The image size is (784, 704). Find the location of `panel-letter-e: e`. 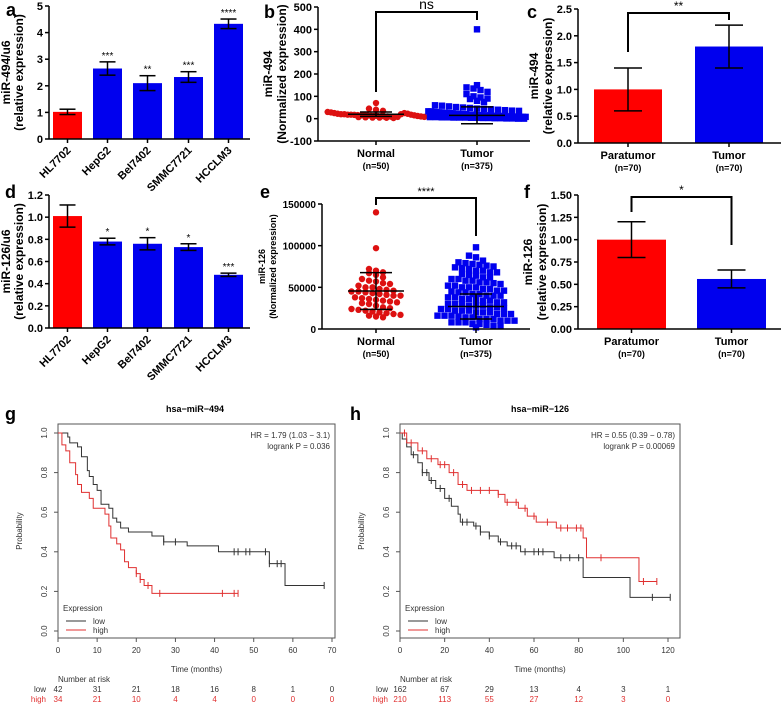

panel-letter-e: e is located at coordinates (265, 192).